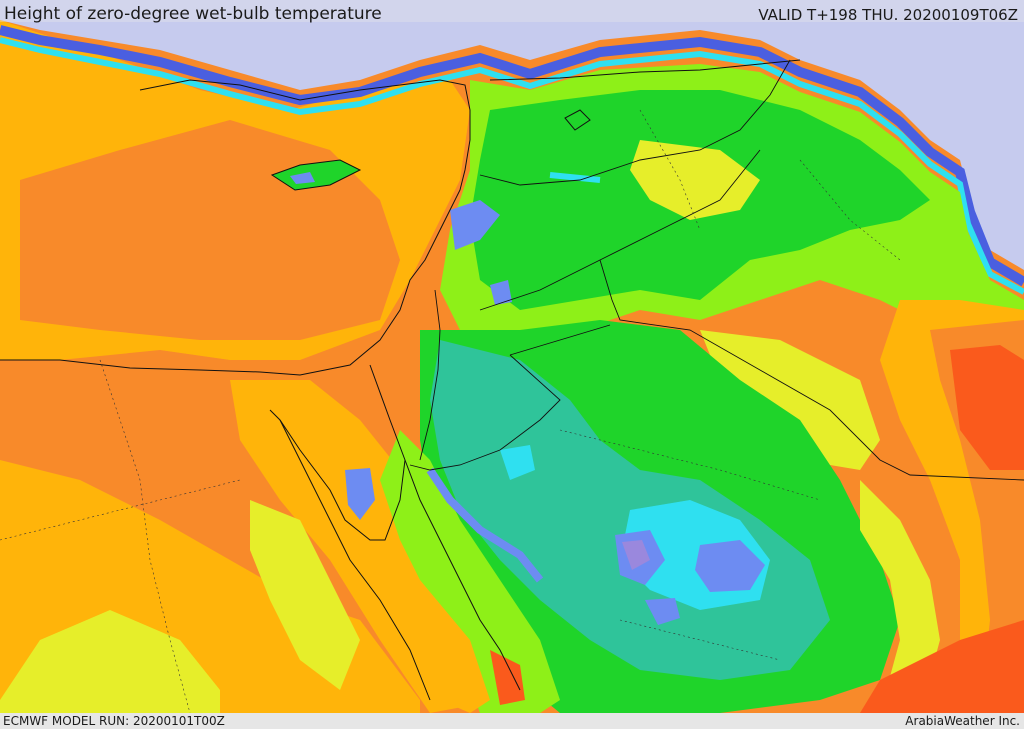 The image size is (1024, 729). I want to click on purple-patch-central, so click(636, 555).